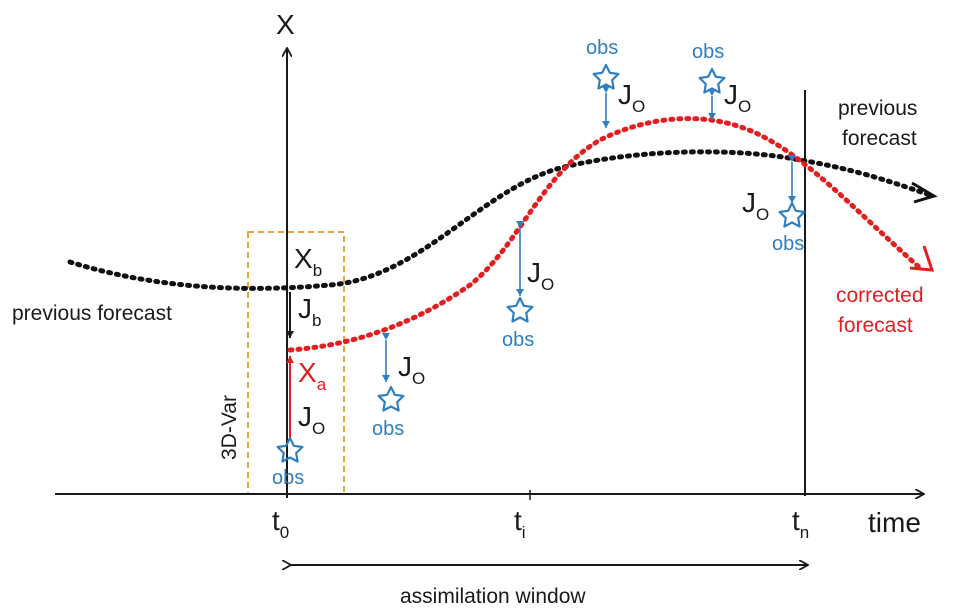 This screenshot has height=612, width=957. What do you see at coordinates (493, 596) in the screenshot?
I see `assimilation-window-label: assimilation window` at bounding box center [493, 596].